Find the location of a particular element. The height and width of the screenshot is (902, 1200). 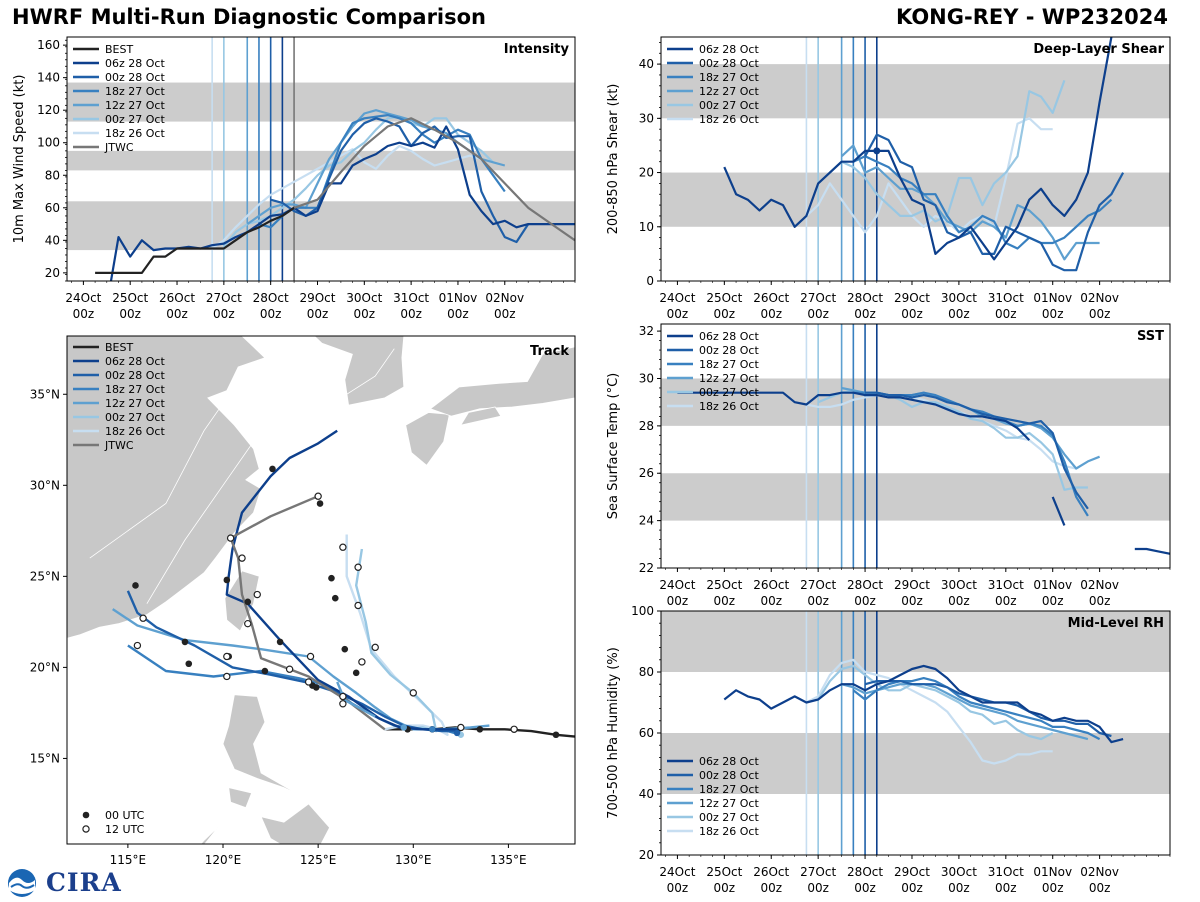

rh-xtick-label: 26Oct is located at coordinates (771, 872).